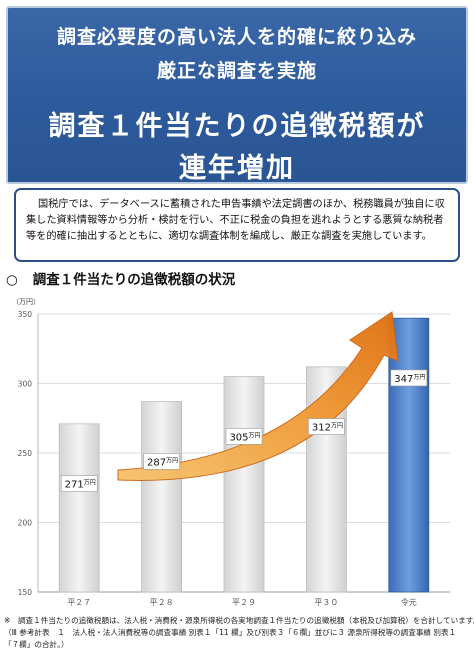 The image size is (474, 653). Describe the element at coordinates (244, 602) in the screenshot. I see `x-tick-label: 平２９` at that location.